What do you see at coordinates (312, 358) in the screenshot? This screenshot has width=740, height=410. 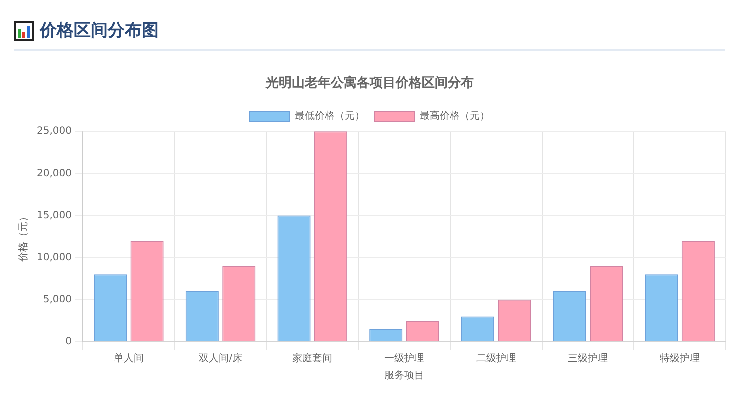 I see `x-tick-label: 家庭套间` at bounding box center [312, 358].